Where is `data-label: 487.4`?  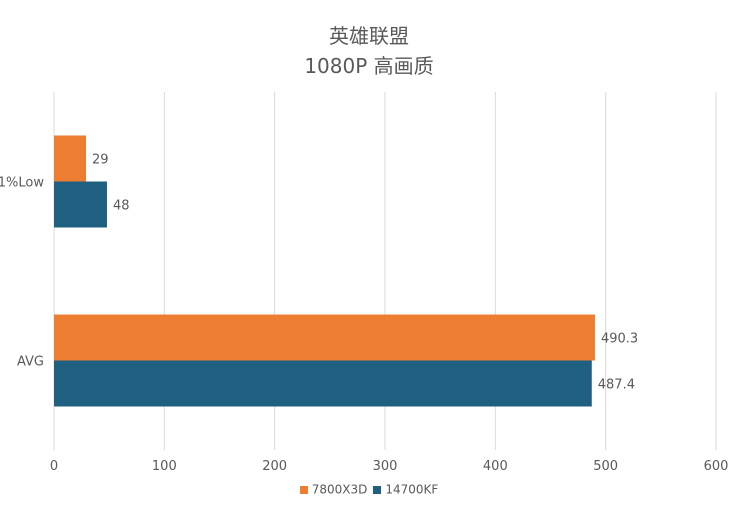
data-label: 487.4 is located at coordinates (616, 385).